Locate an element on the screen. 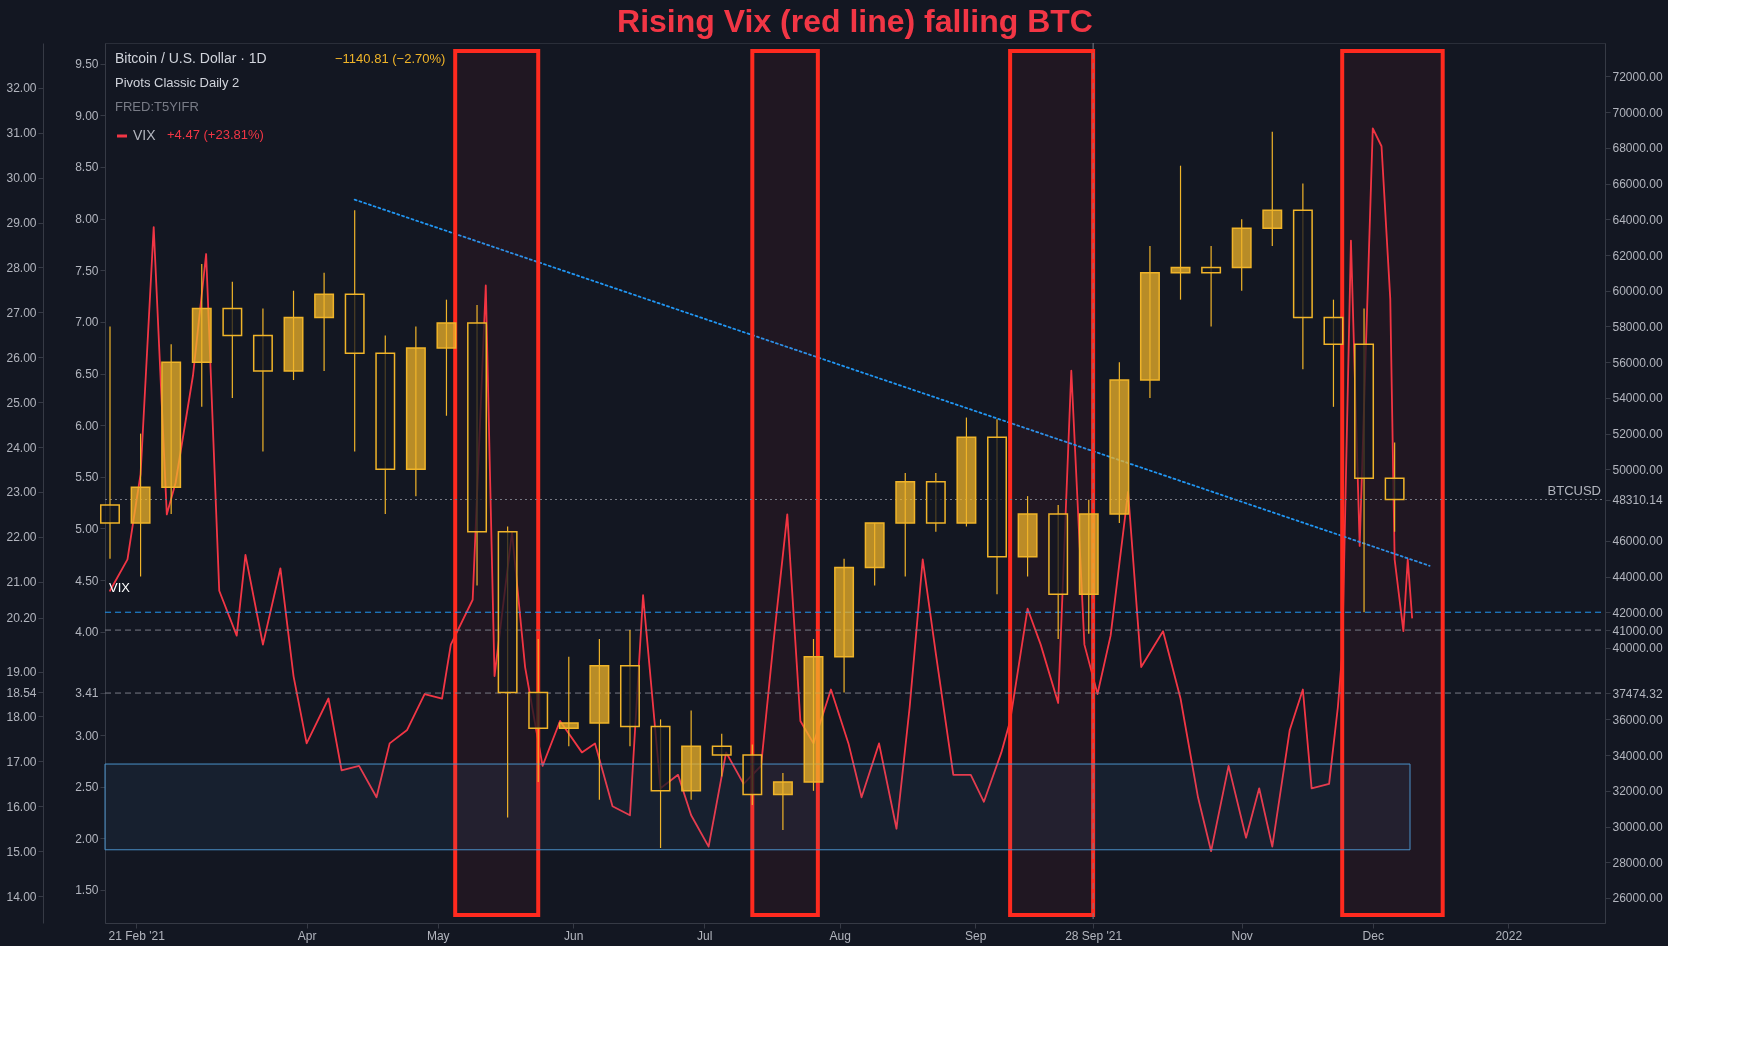 This screenshot has width=1755, height=1049. x-tick-label: Jun is located at coordinates (573, 935).